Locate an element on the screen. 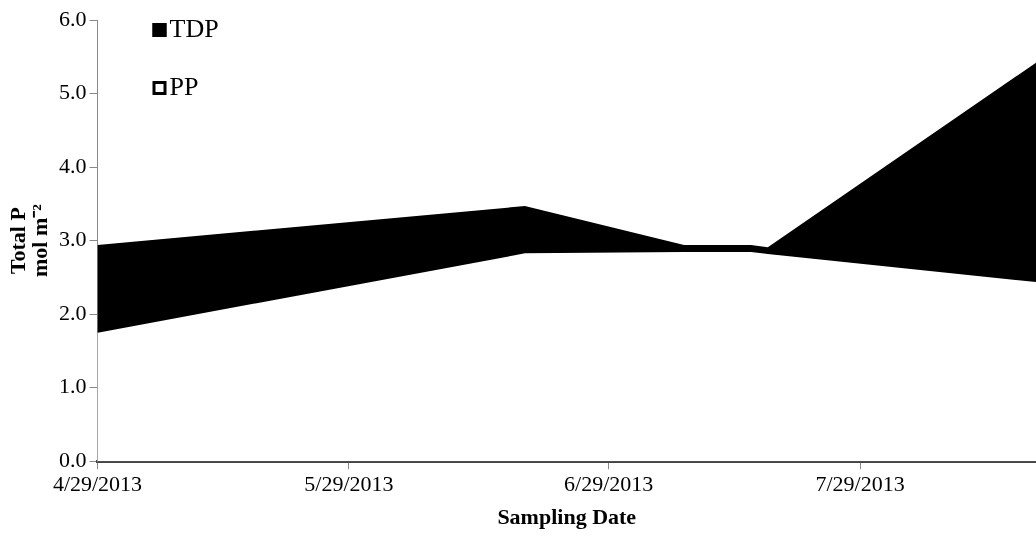 The width and height of the screenshot is (1036, 540). y-tick-label: 5.0 is located at coordinates (73, 92).